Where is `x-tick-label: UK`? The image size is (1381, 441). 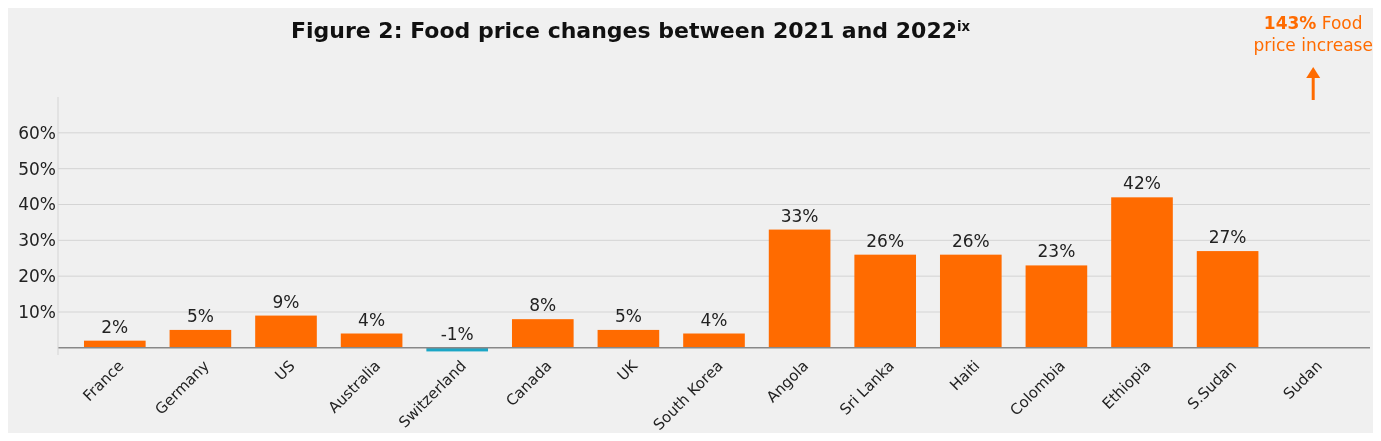 x-tick-label: UK is located at coordinates (627, 370).